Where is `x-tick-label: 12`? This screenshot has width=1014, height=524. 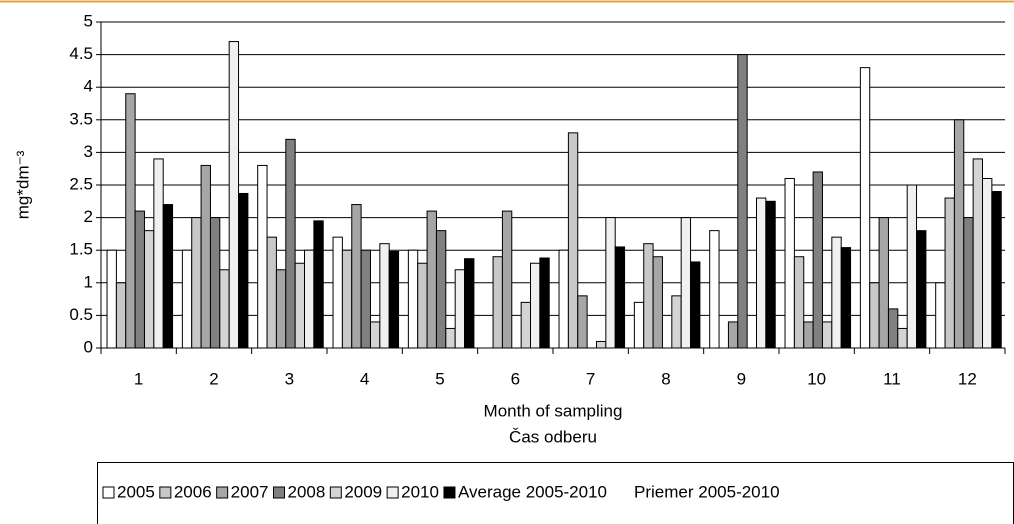
x-tick-label: 12 is located at coordinates (967, 378).